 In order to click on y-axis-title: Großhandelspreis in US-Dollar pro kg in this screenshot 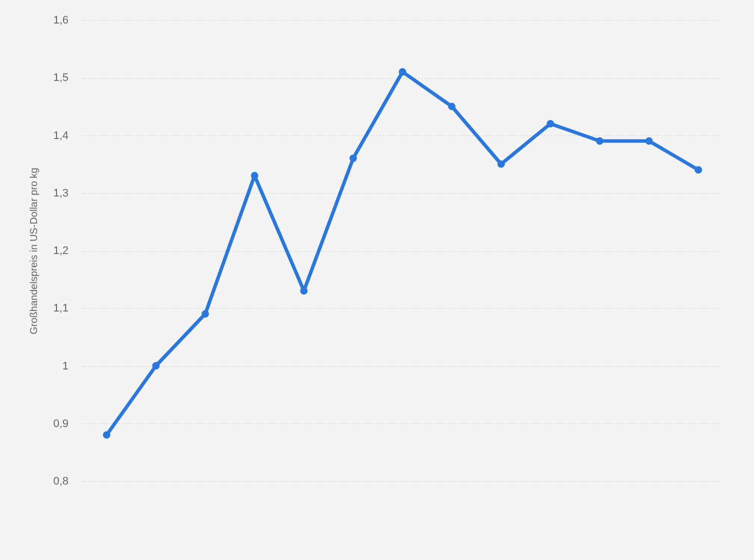, I will do `click(34, 251)`.